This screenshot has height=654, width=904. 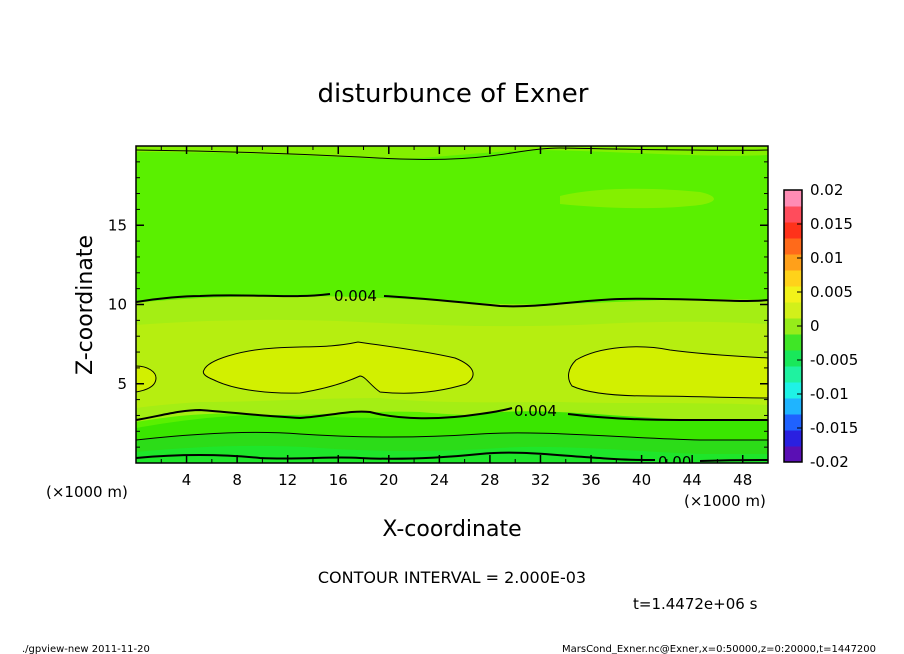 I want to click on x-unit-right: (×1000 m), so click(x=725, y=501).